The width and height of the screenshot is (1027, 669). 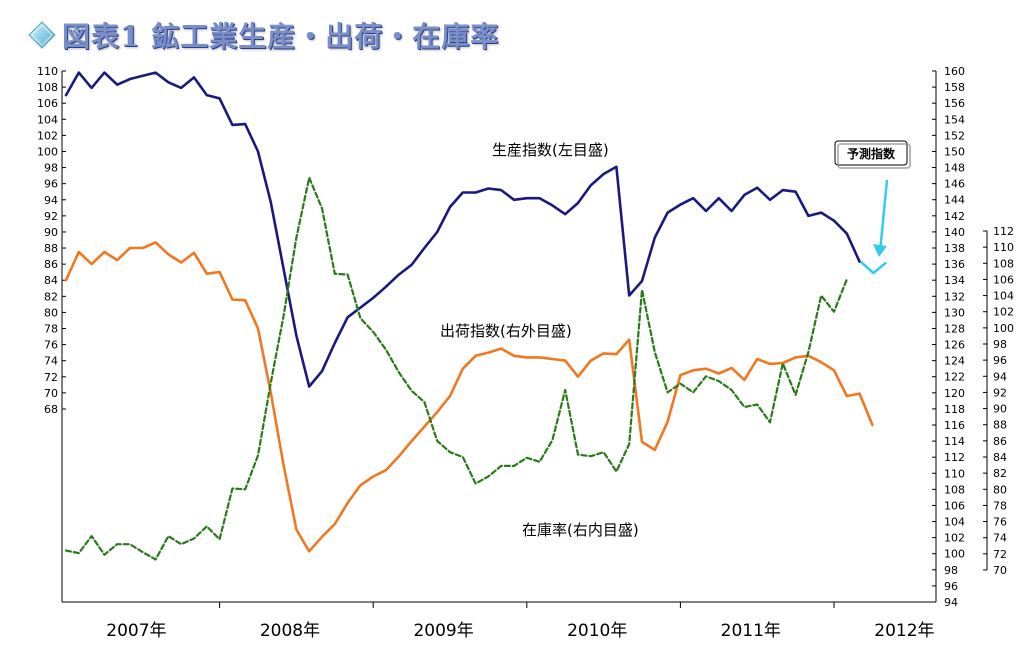 I want to click on right-inner-tick-label: 94, so click(x=1000, y=376).